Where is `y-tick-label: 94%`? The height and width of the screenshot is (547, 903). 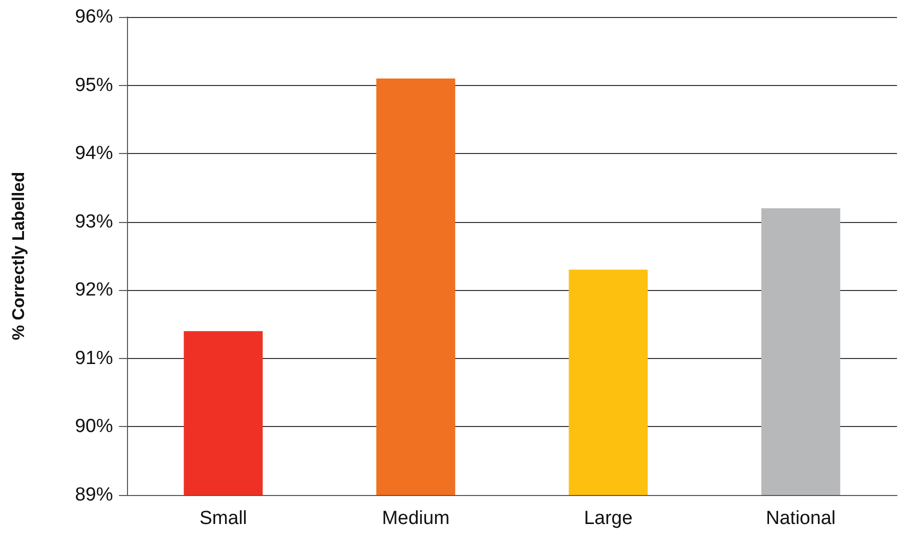 y-tick-label: 94% is located at coordinates (94, 153).